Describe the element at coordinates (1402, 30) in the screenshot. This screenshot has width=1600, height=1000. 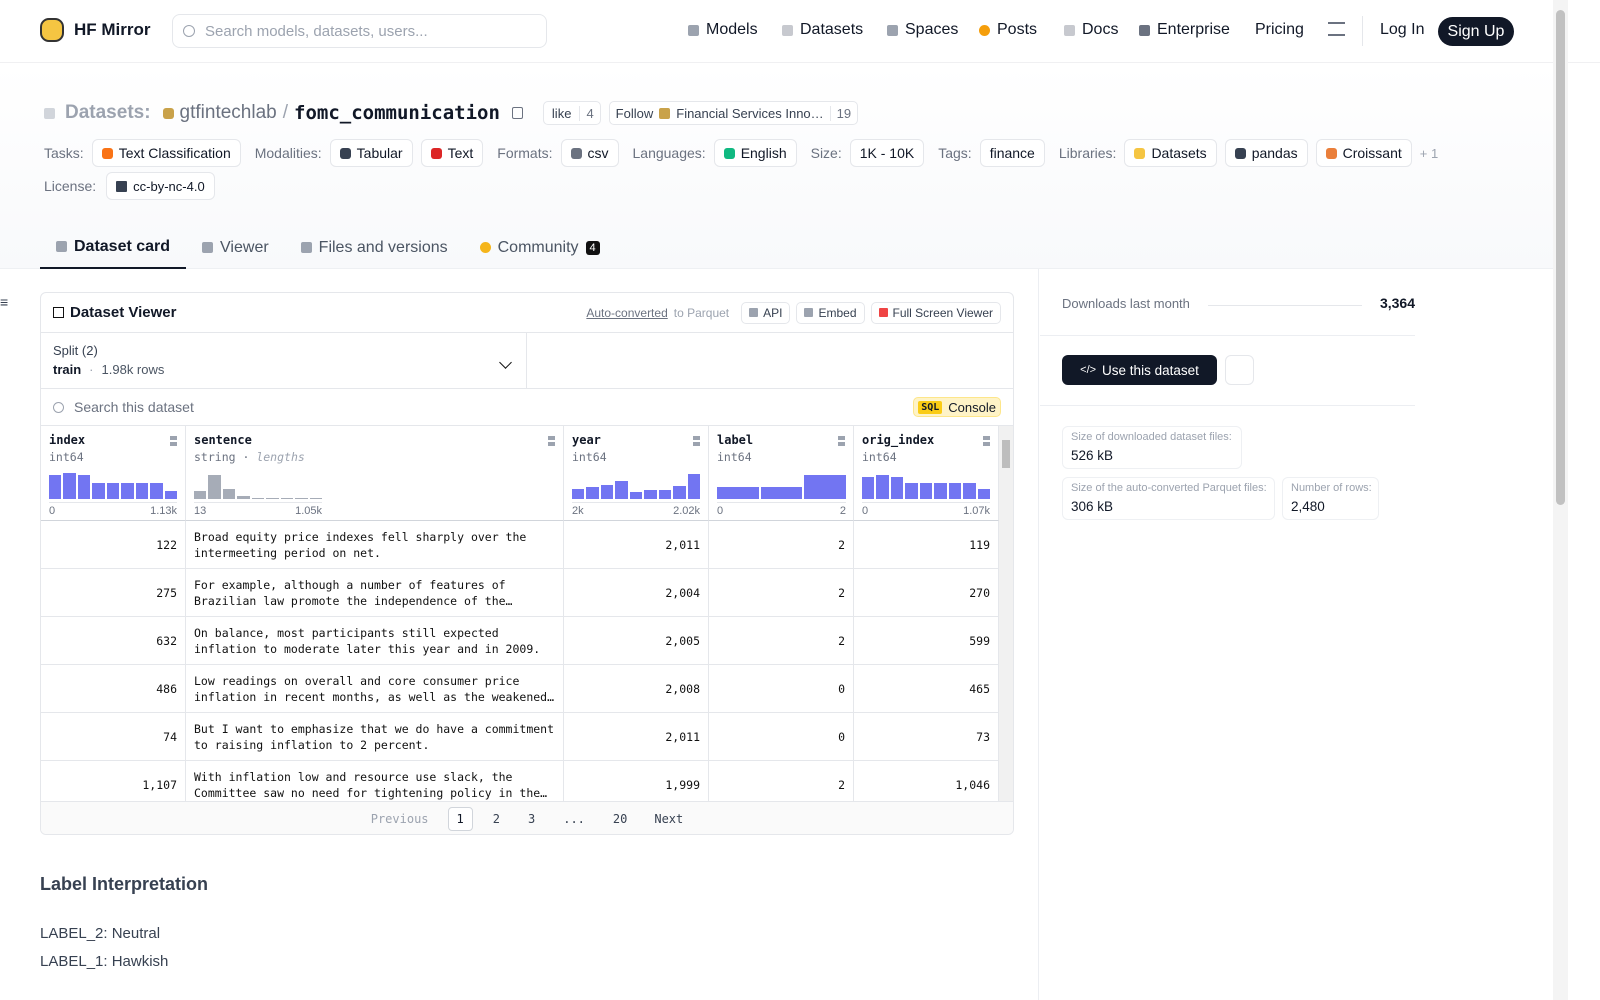
I see `login: Log In` at that location.